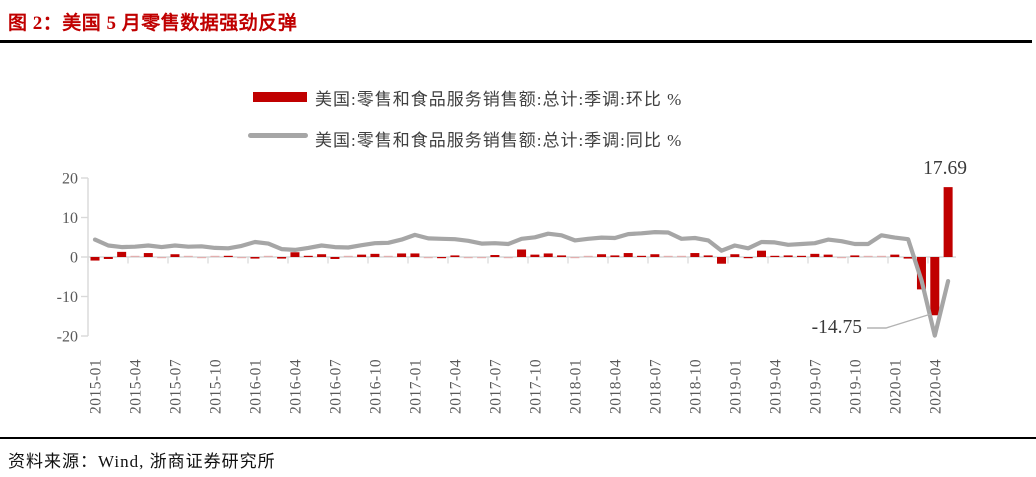  I want to click on x-tick-label: 2018-10, so click(696, 386).